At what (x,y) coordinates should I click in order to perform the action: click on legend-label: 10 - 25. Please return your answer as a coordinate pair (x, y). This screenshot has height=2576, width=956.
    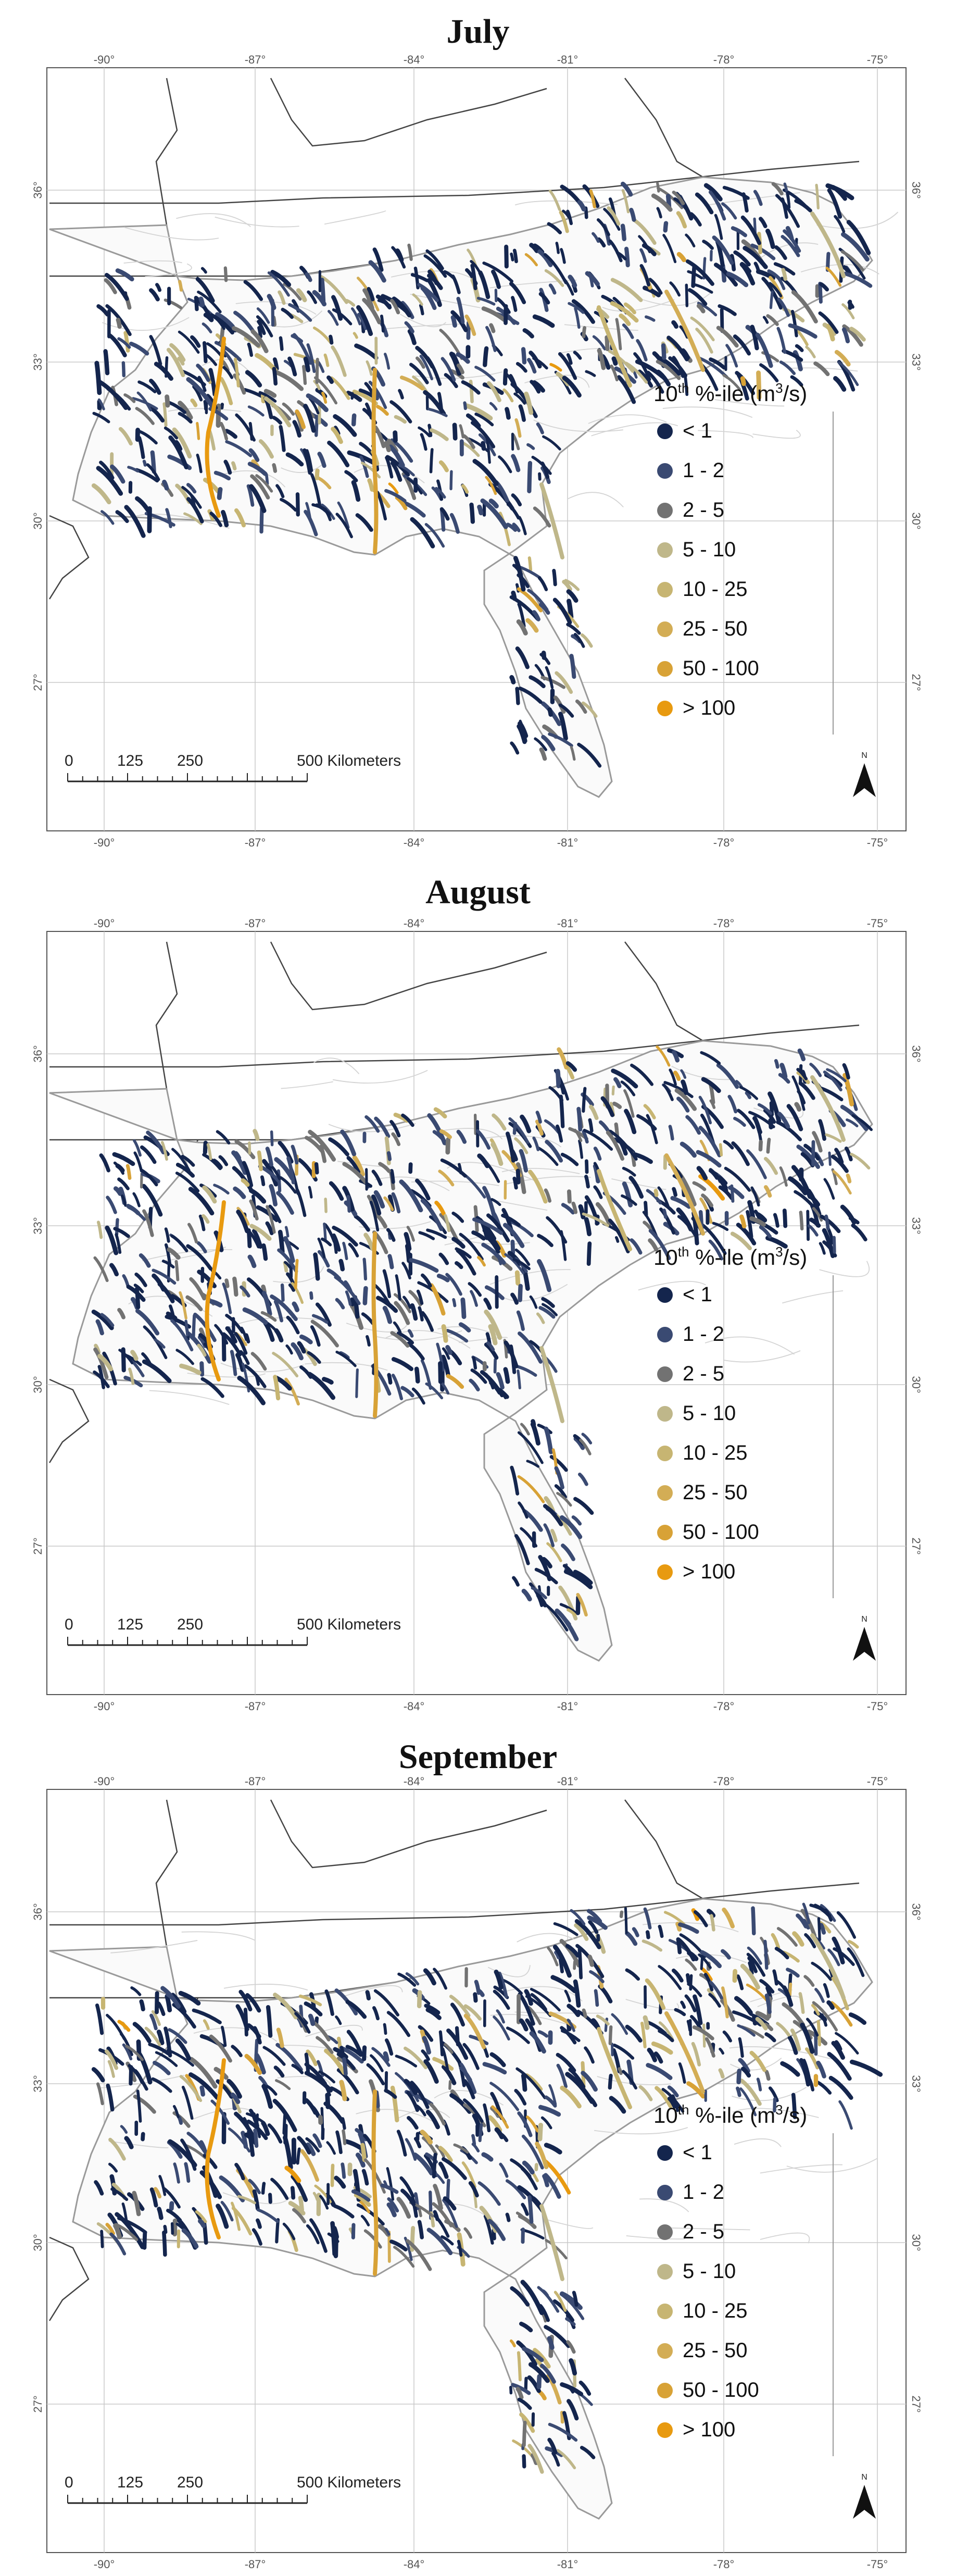
    Looking at the image, I should click on (715, 2310).